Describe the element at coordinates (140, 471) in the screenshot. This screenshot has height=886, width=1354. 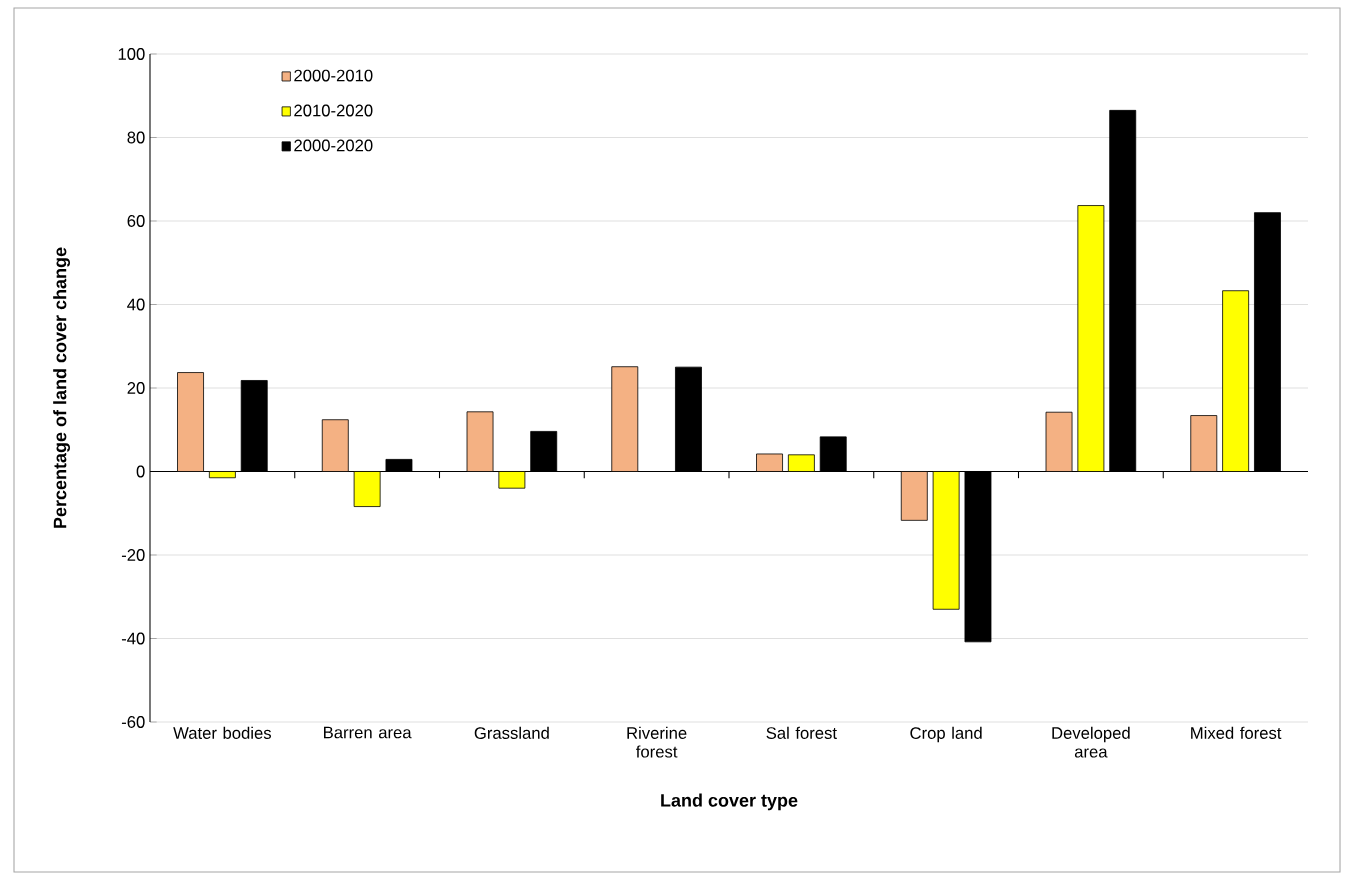
I see `y-tick-label: 0` at that location.